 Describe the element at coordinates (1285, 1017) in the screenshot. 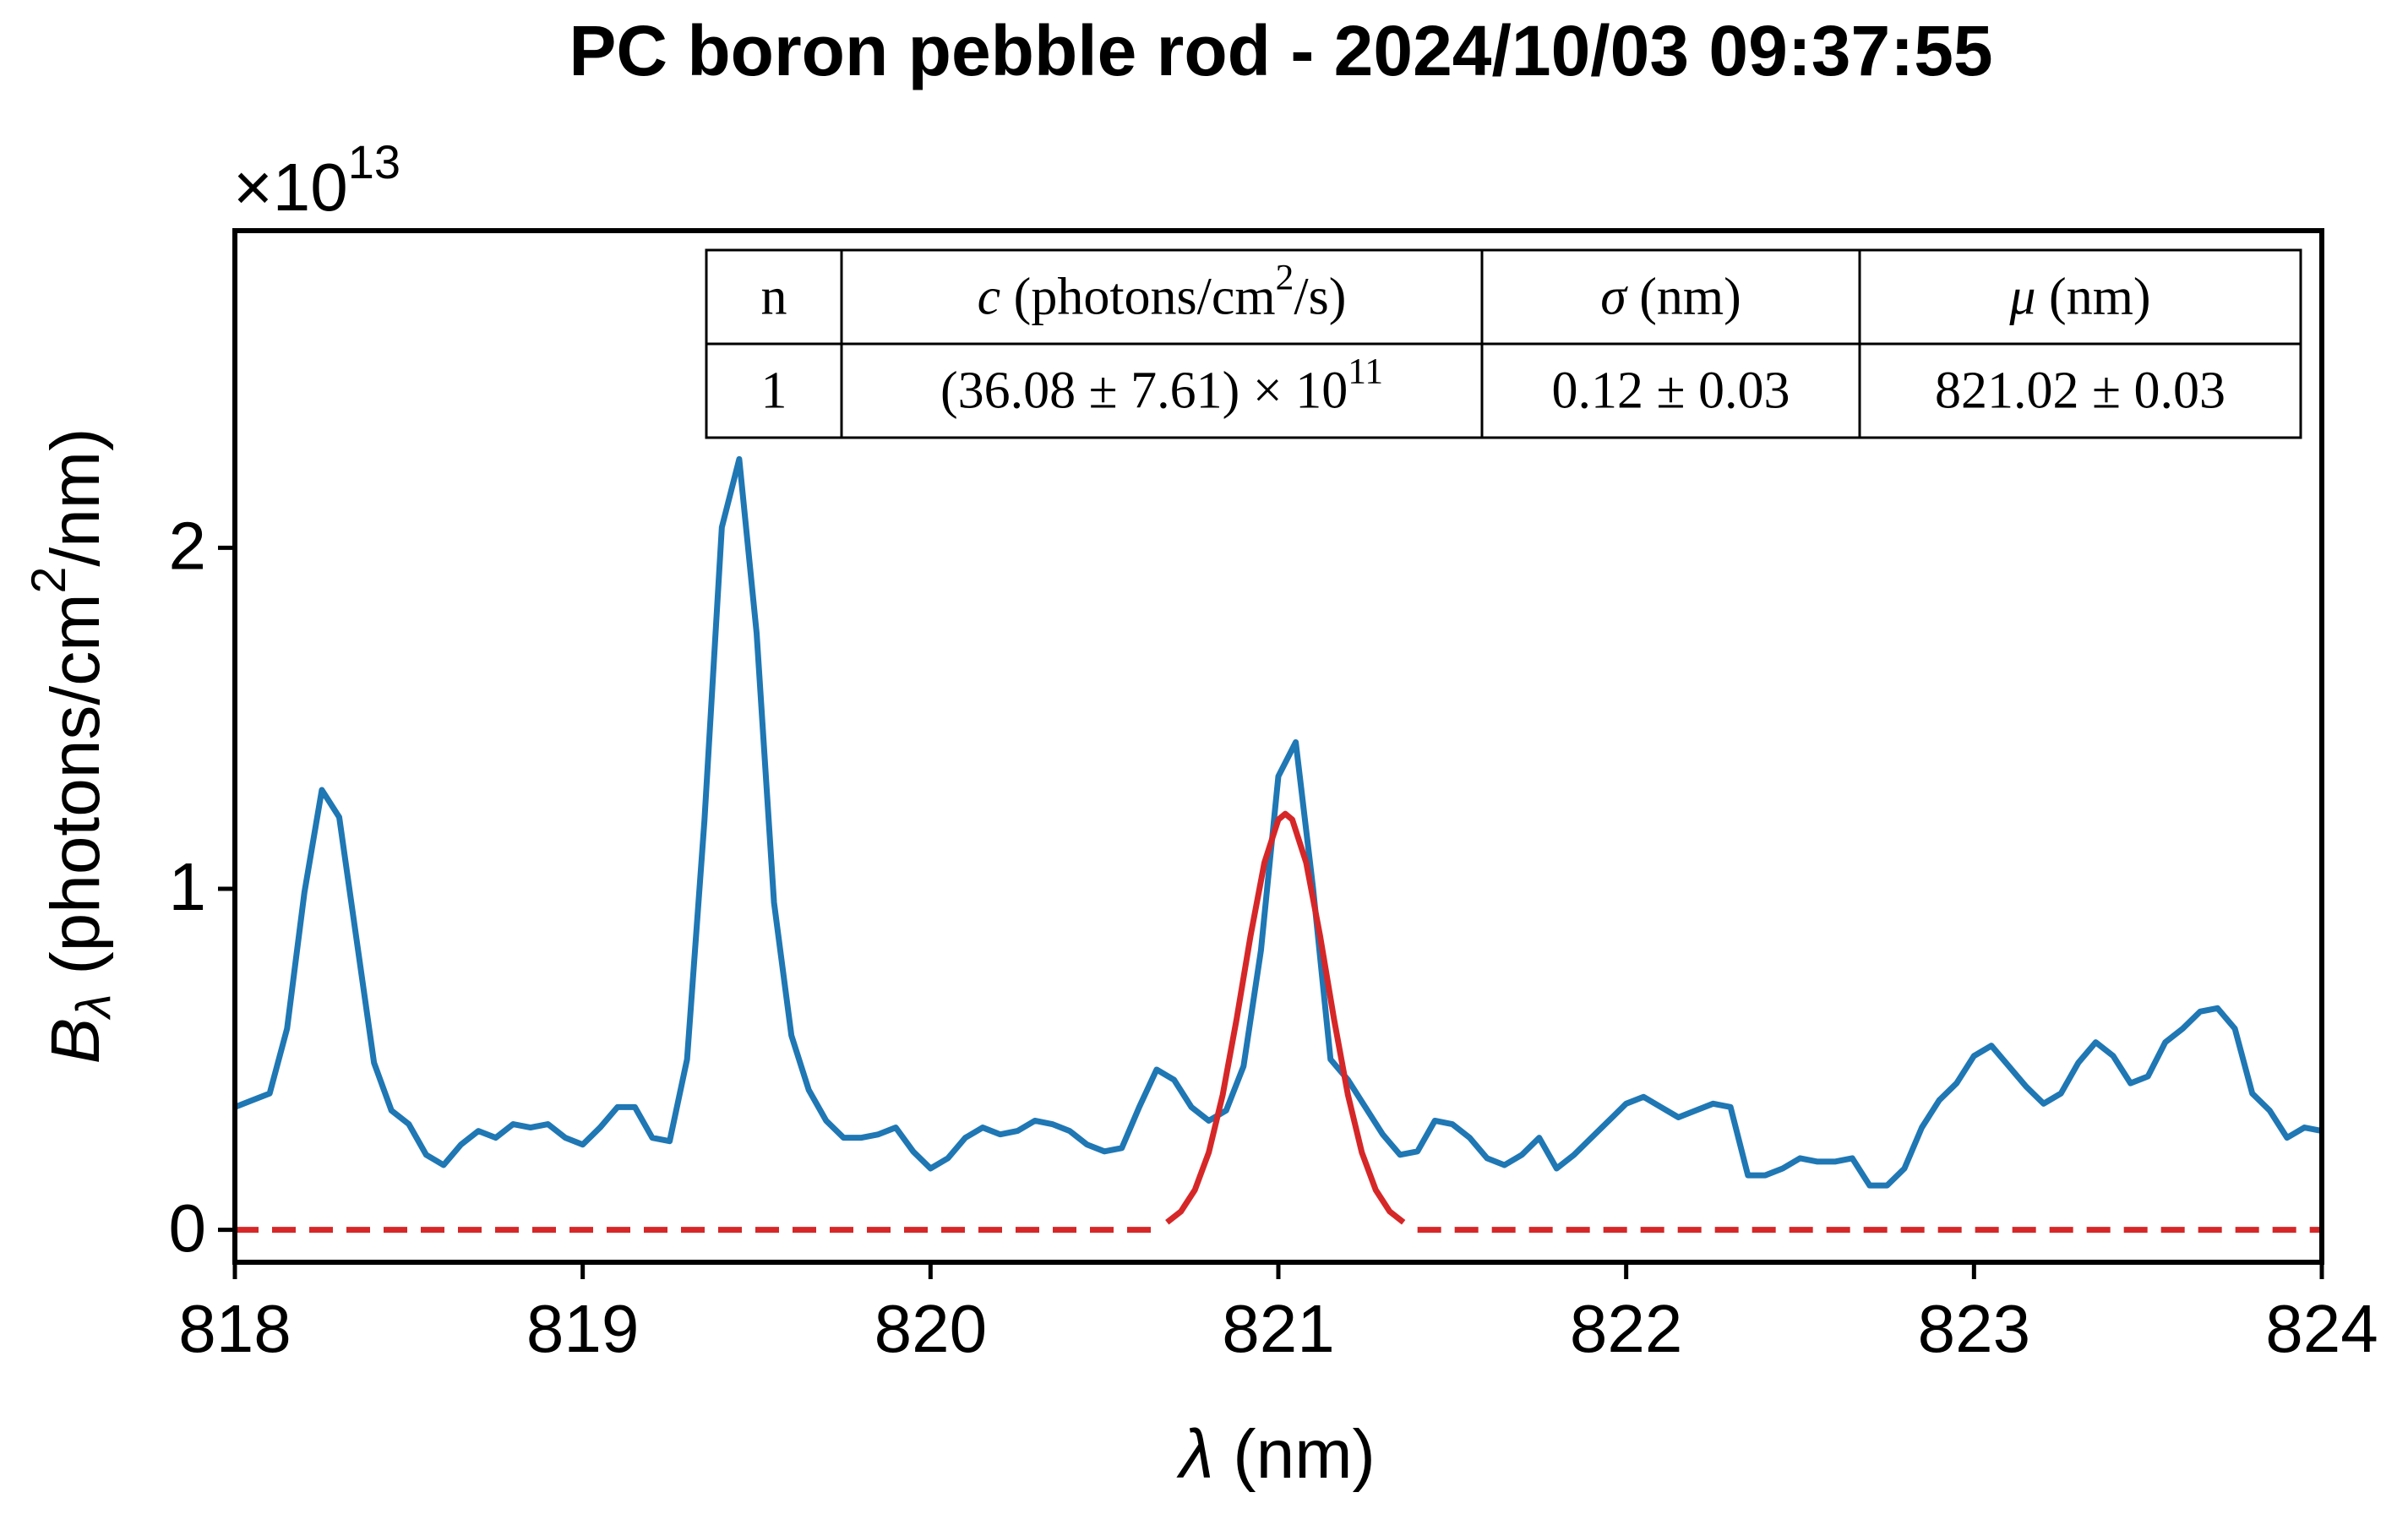

I see `data-line` at that location.